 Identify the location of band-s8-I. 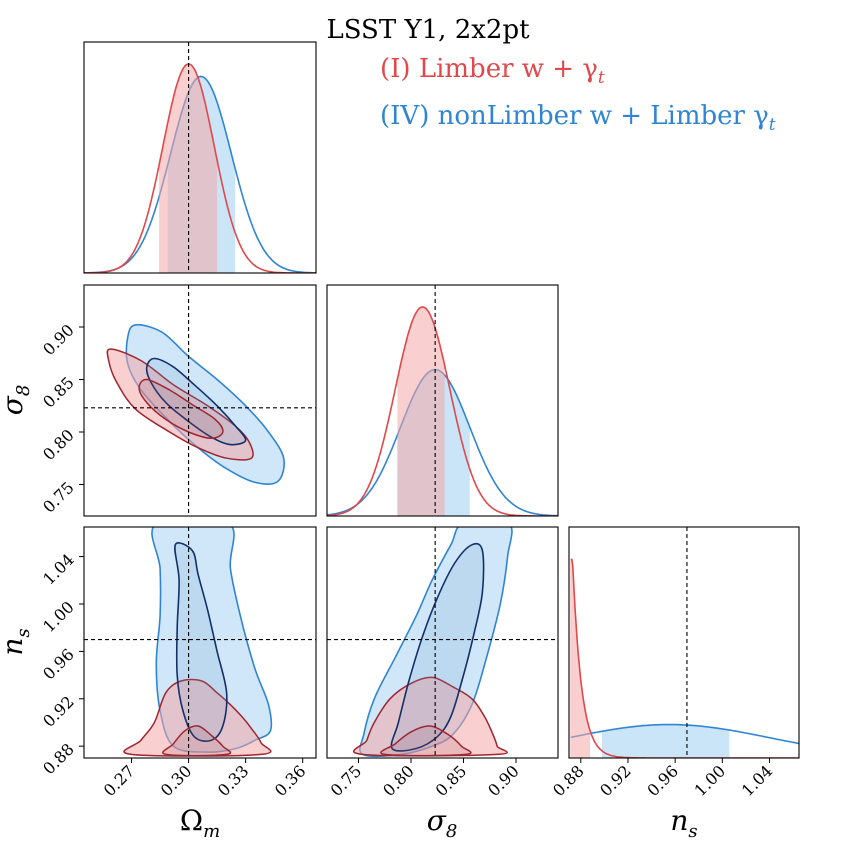
(421, 411).